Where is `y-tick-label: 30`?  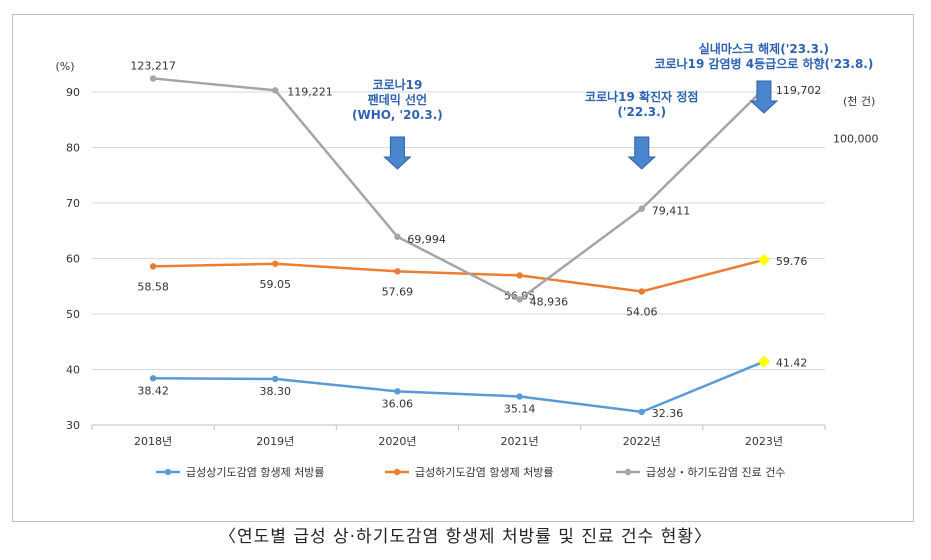
y-tick-label: 30 is located at coordinates (73, 425).